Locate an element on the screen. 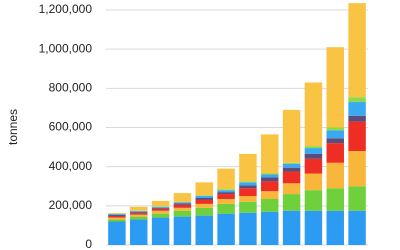  y-tick-label: 200,000 is located at coordinates (71, 205).